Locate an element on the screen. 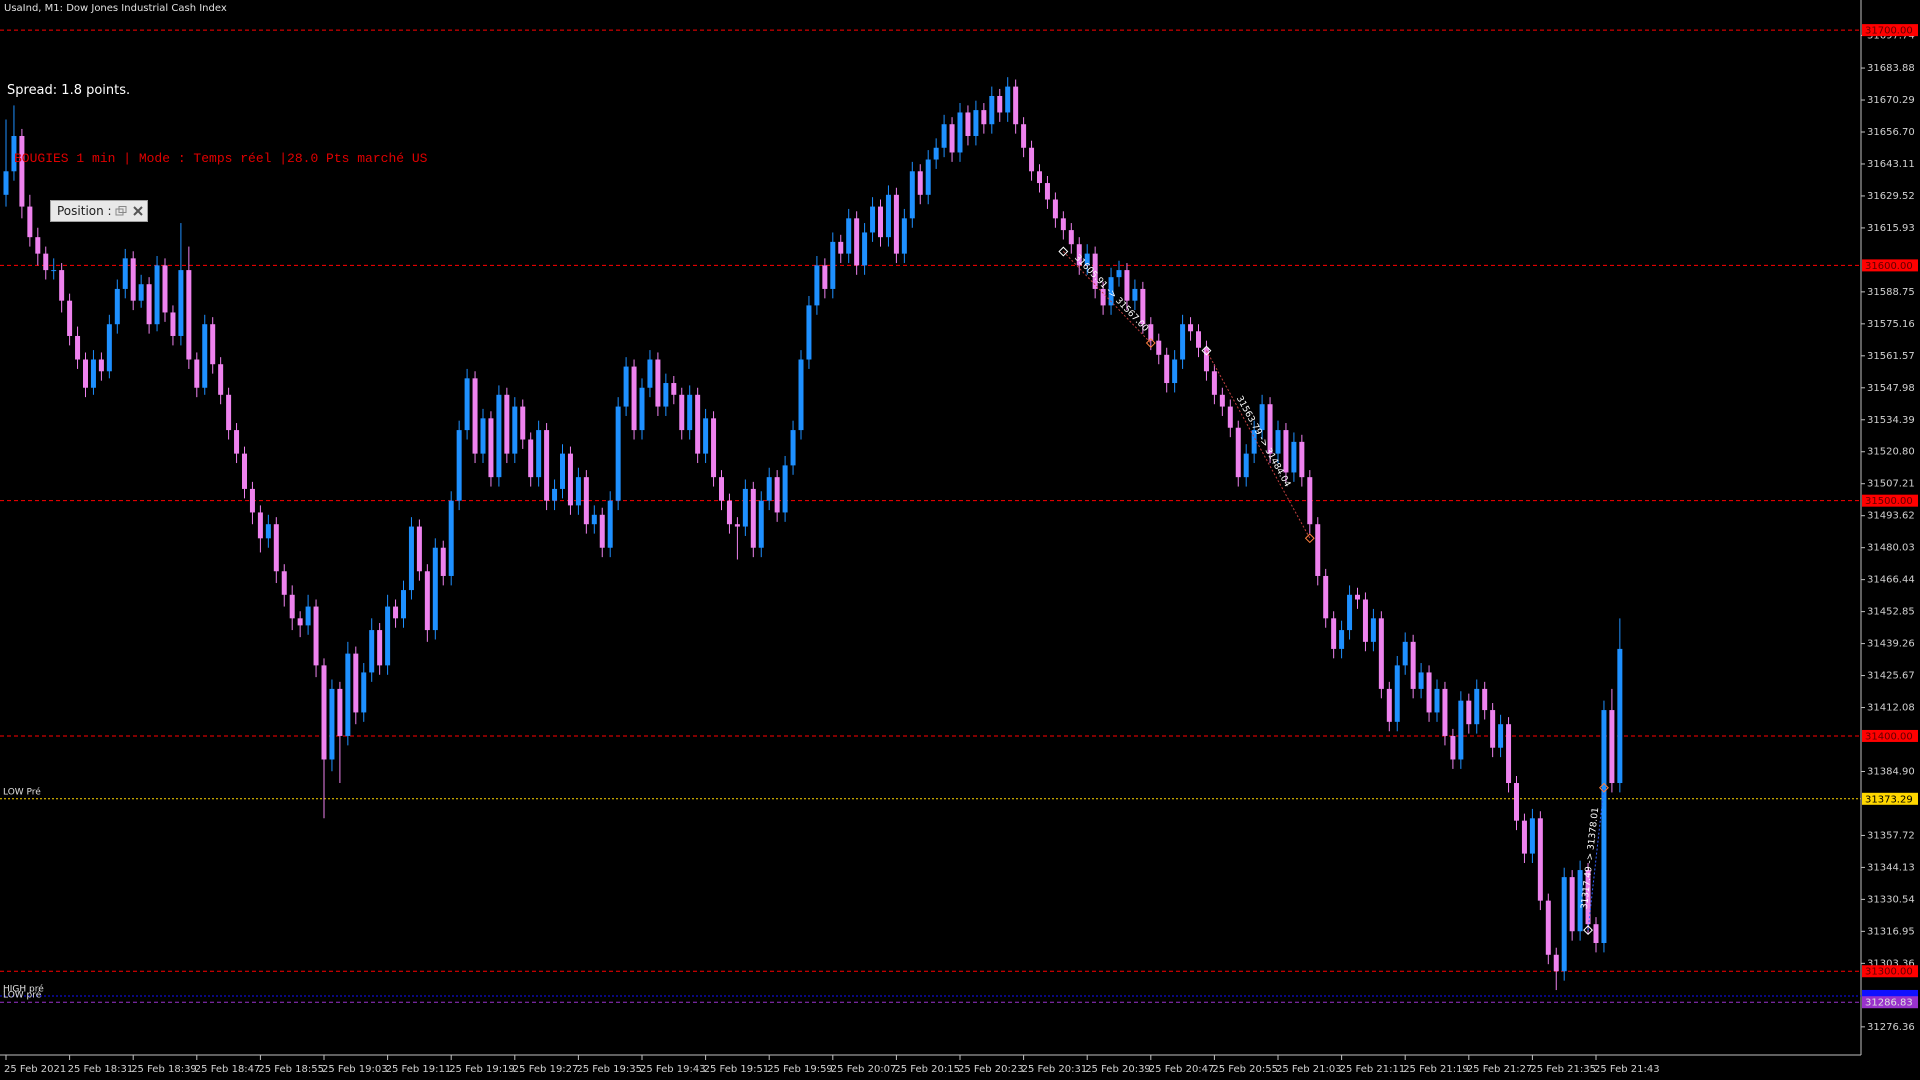  x-tick-label: 25 Feb 18:55 is located at coordinates (291, 1069).